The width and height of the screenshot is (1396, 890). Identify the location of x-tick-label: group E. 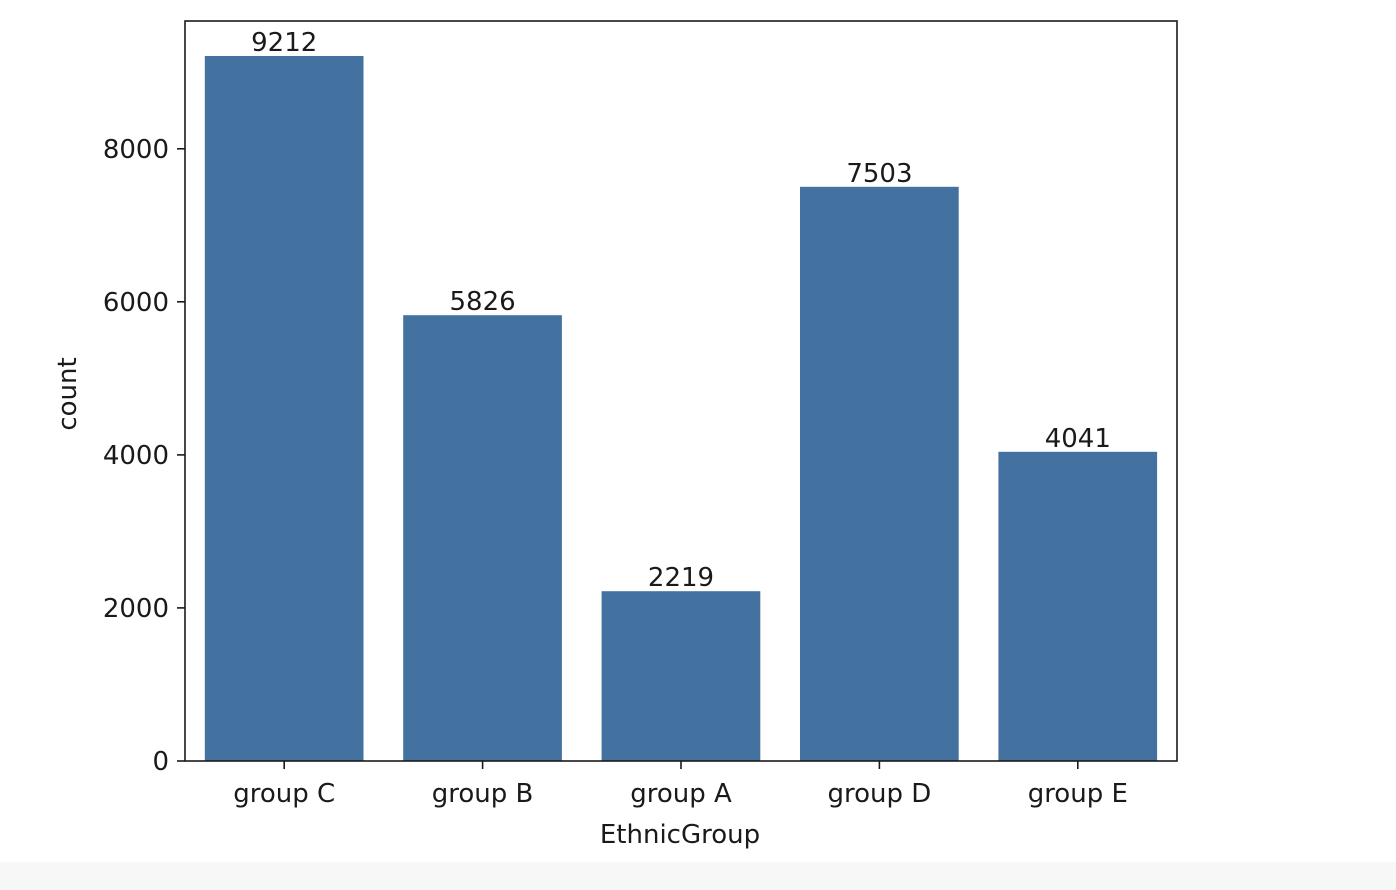
(1078, 794).